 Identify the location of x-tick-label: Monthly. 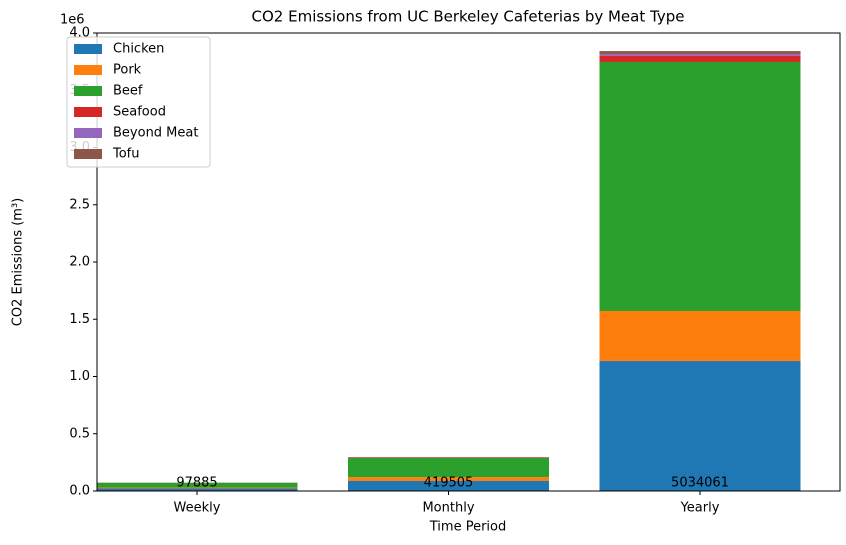
(448, 508).